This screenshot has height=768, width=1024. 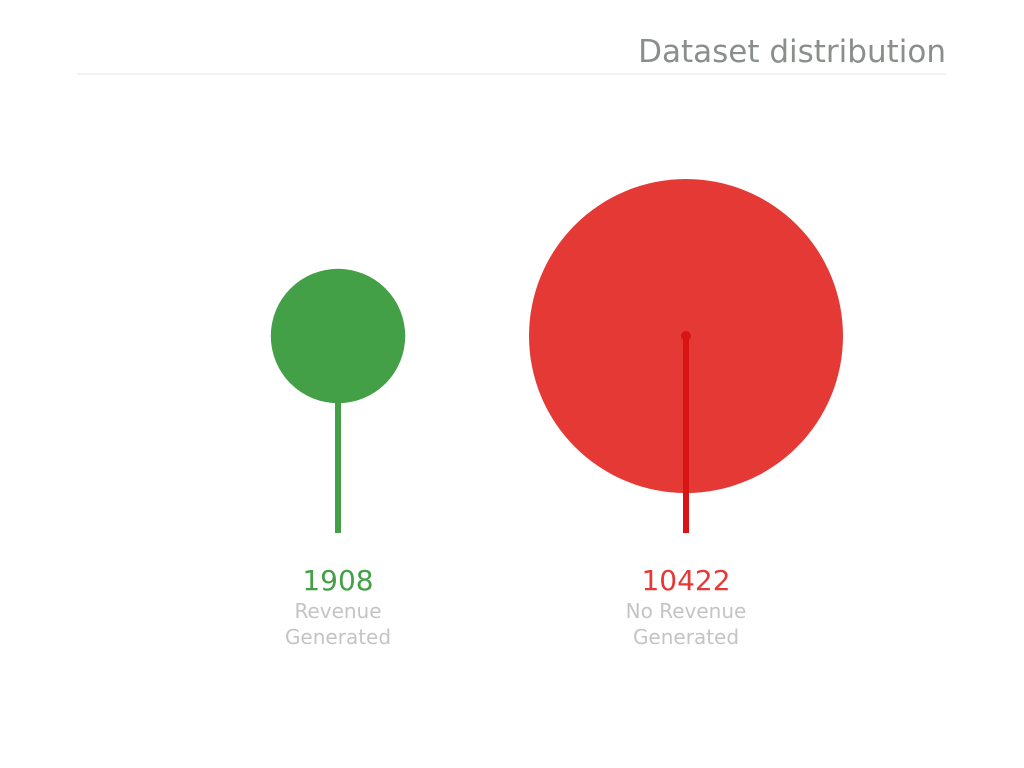 What do you see at coordinates (337, 611) in the screenshot?
I see `category-label-0-line-0: Revenue` at bounding box center [337, 611].